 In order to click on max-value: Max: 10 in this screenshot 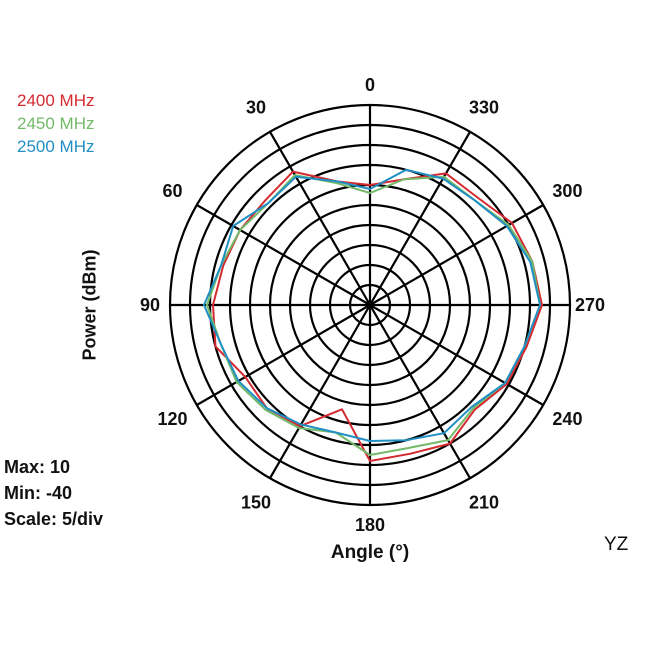, I will do `click(37, 467)`.